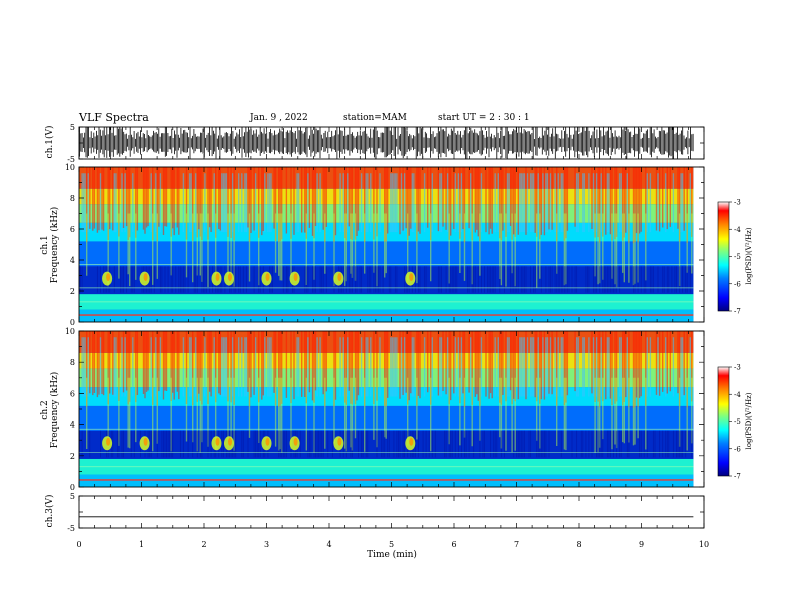 The image size is (792, 612). Describe the element at coordinates (71, 159) in the screenshot. I see `ytick-label-waveform_ch1-1: -5` at that location.